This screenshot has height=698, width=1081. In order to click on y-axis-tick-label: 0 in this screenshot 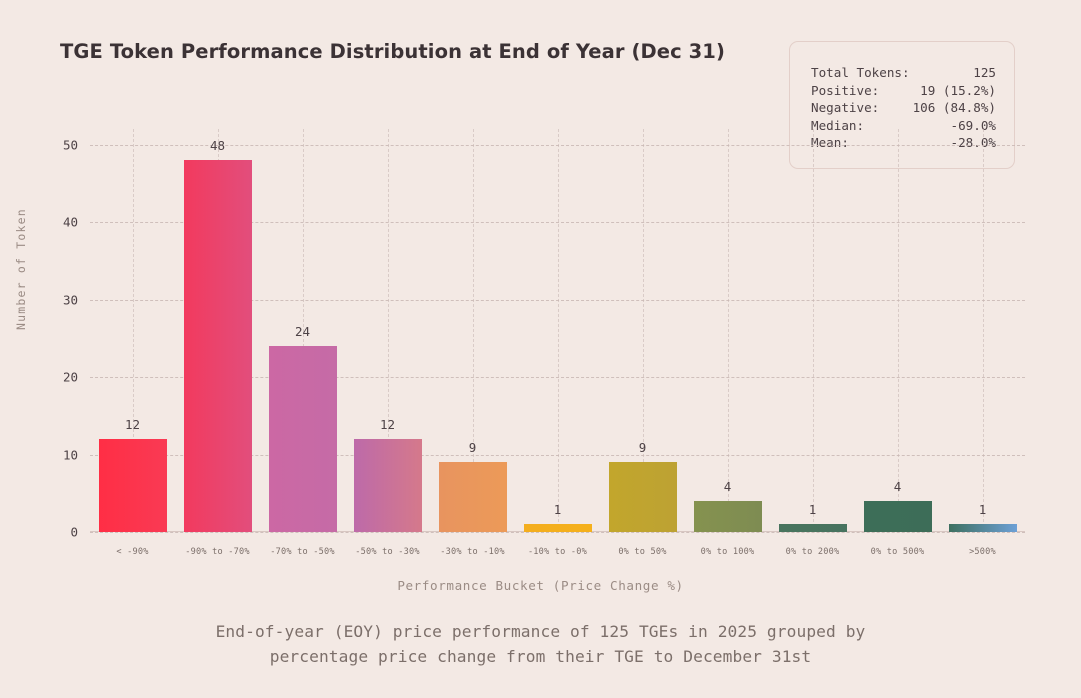, I will do `click(74, 532)`.